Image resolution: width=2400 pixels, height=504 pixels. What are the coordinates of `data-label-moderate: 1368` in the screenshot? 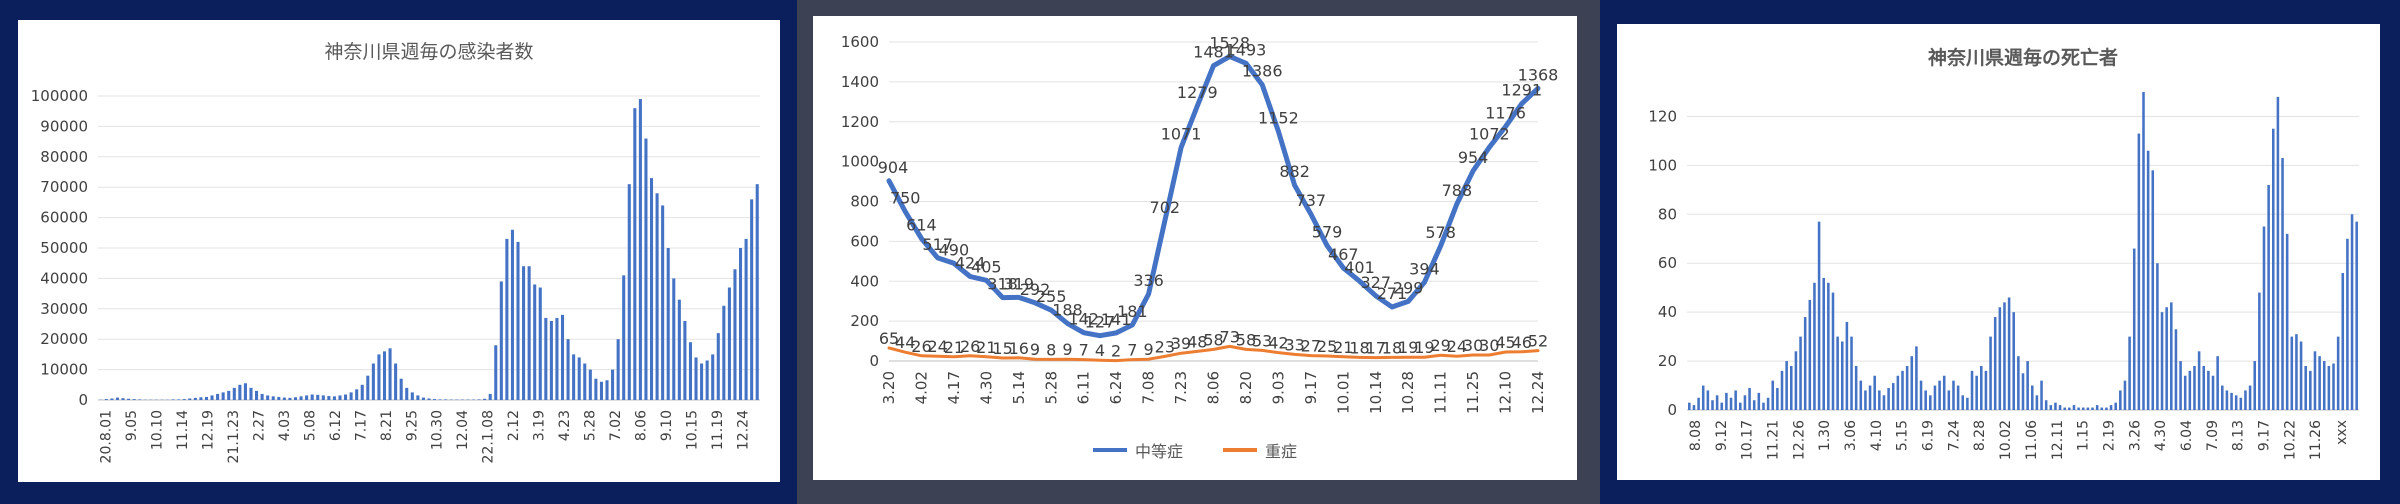 It's located at (1538, 74).